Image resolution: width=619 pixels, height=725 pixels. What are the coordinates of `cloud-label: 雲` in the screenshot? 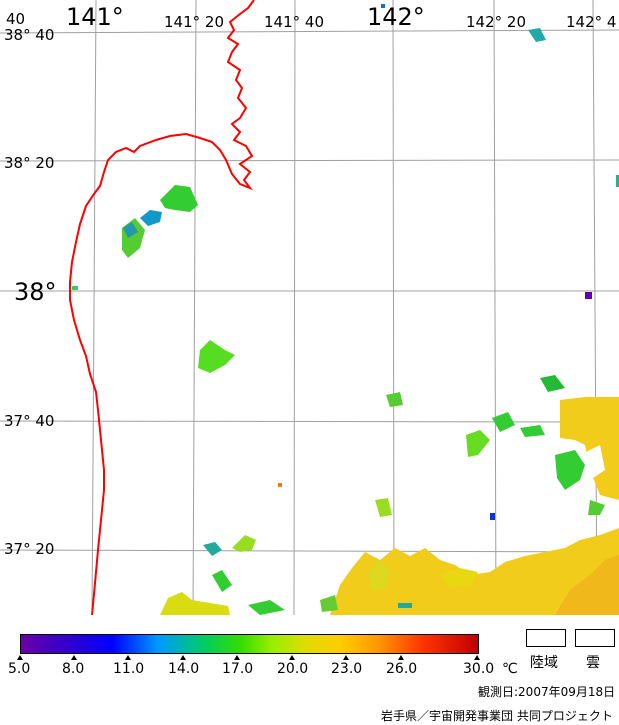 It's located at (593, 663).